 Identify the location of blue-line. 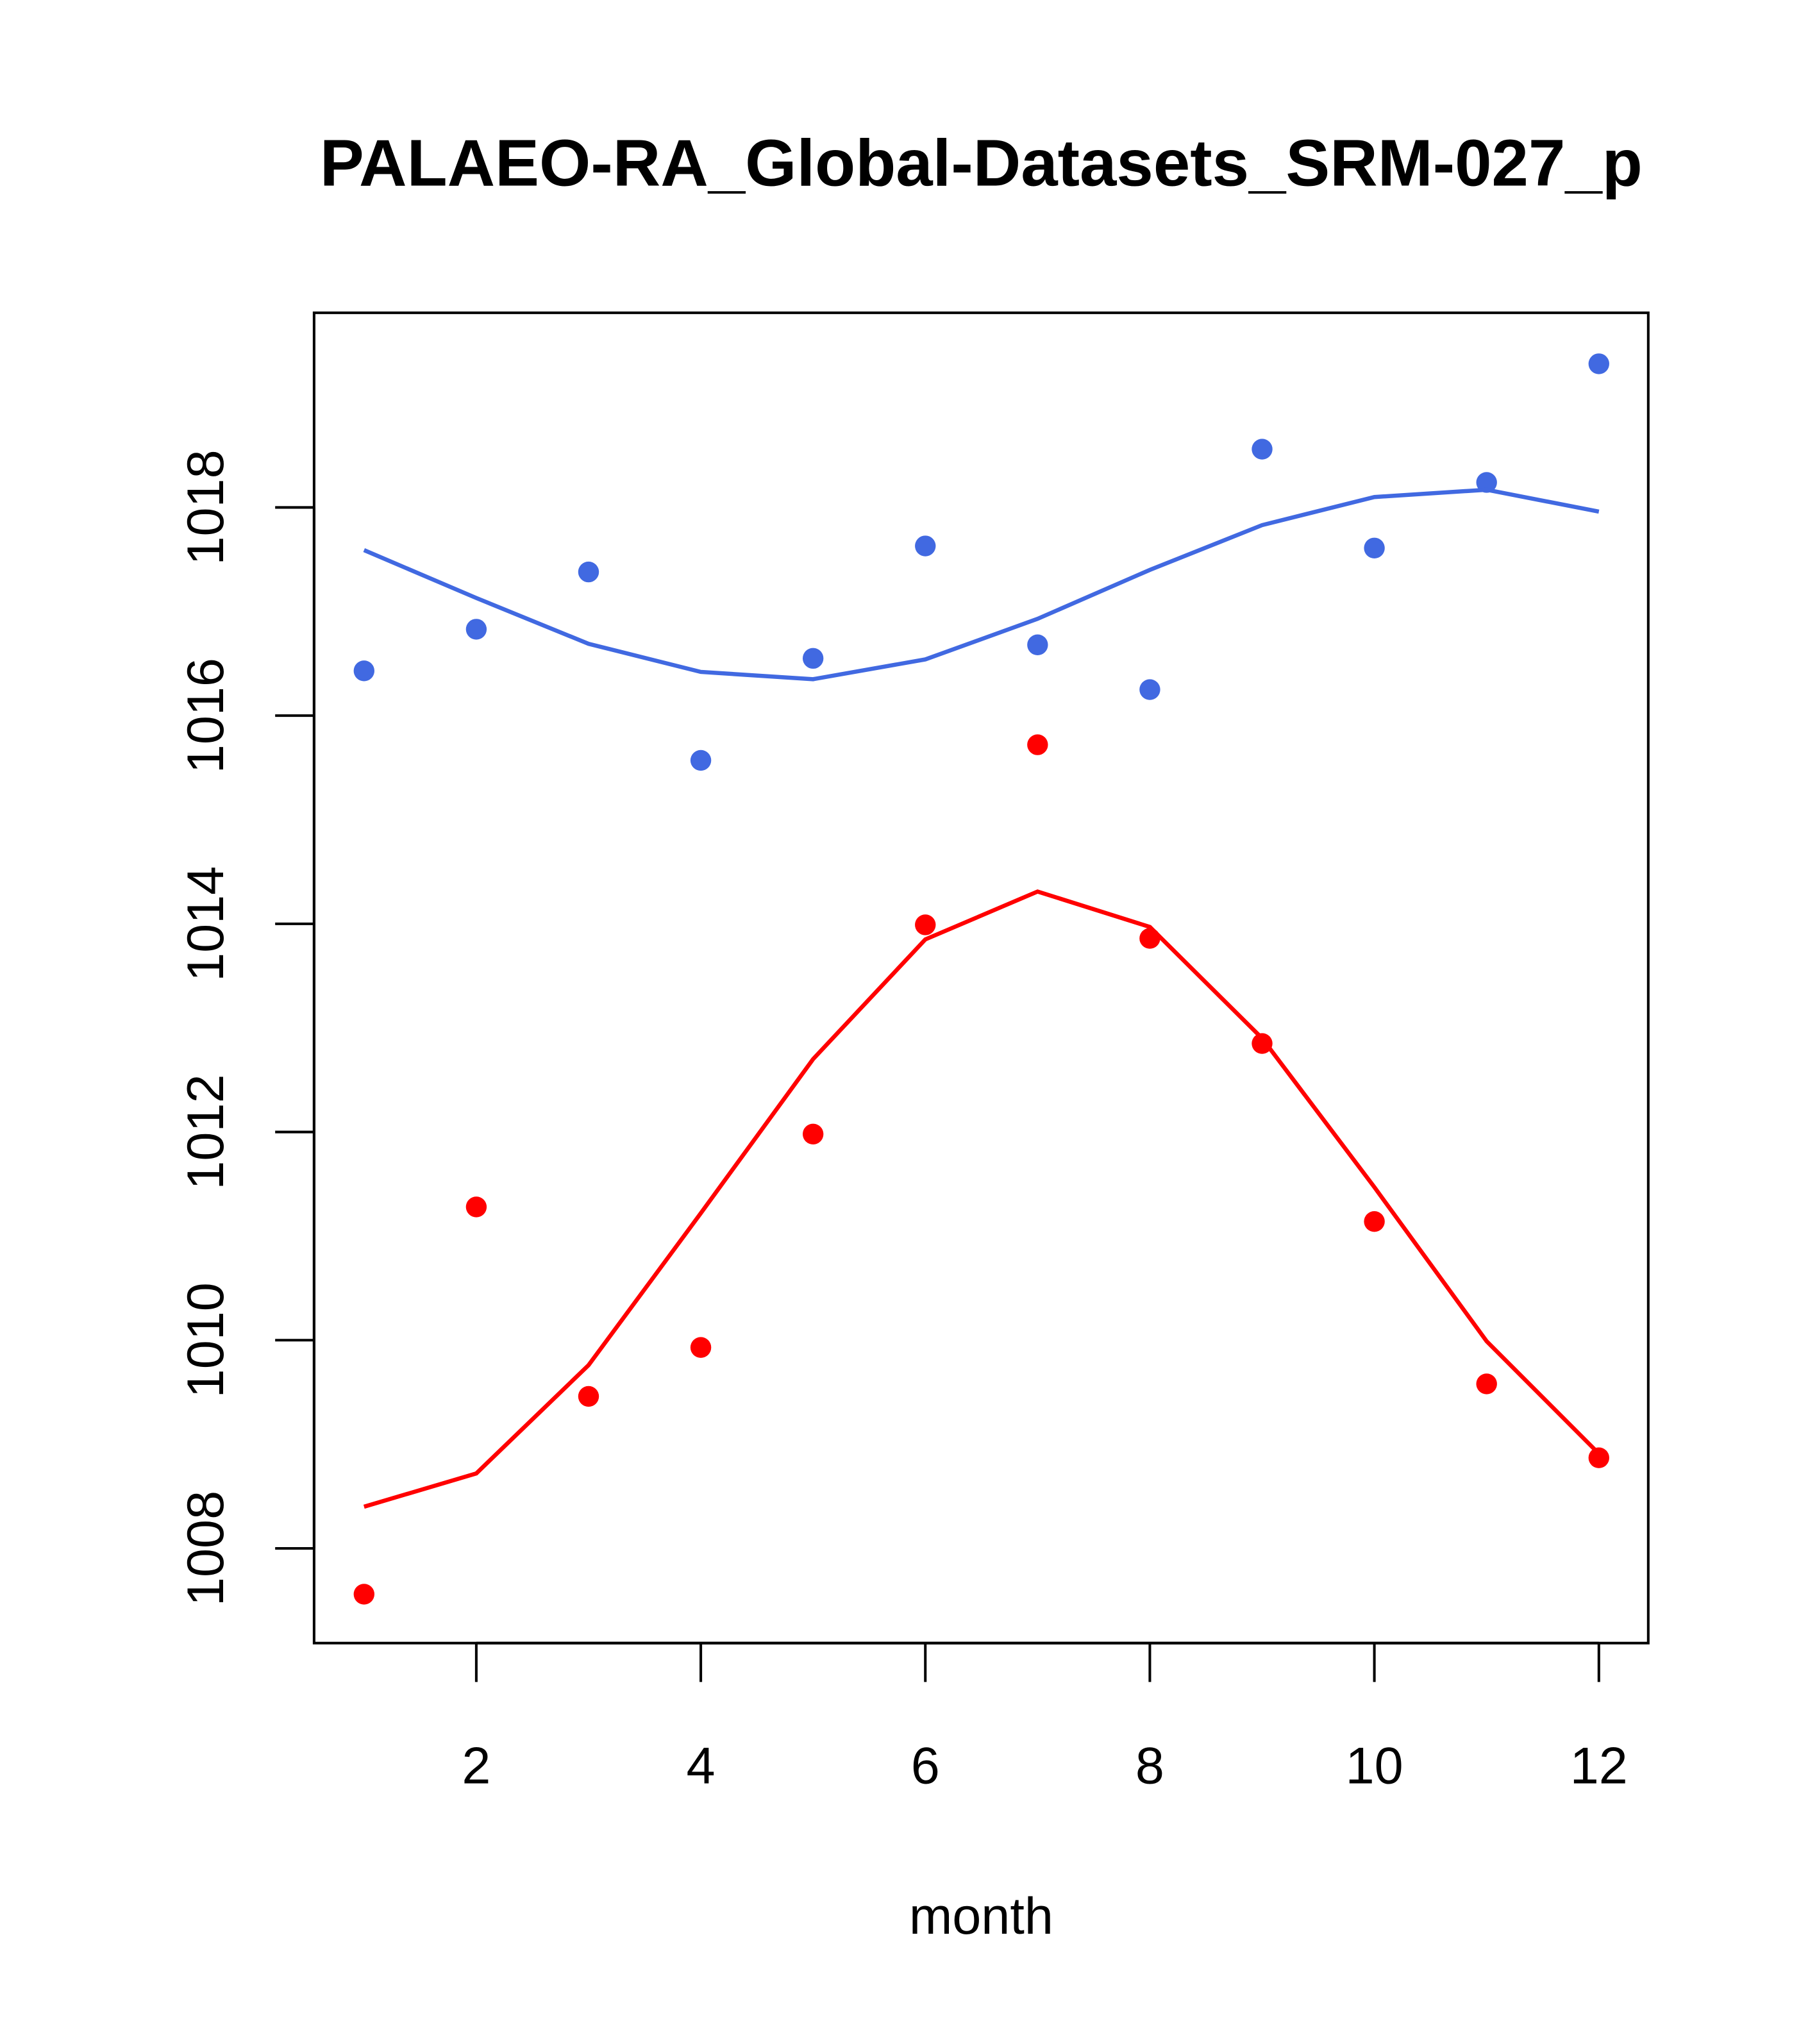
(981, 584).